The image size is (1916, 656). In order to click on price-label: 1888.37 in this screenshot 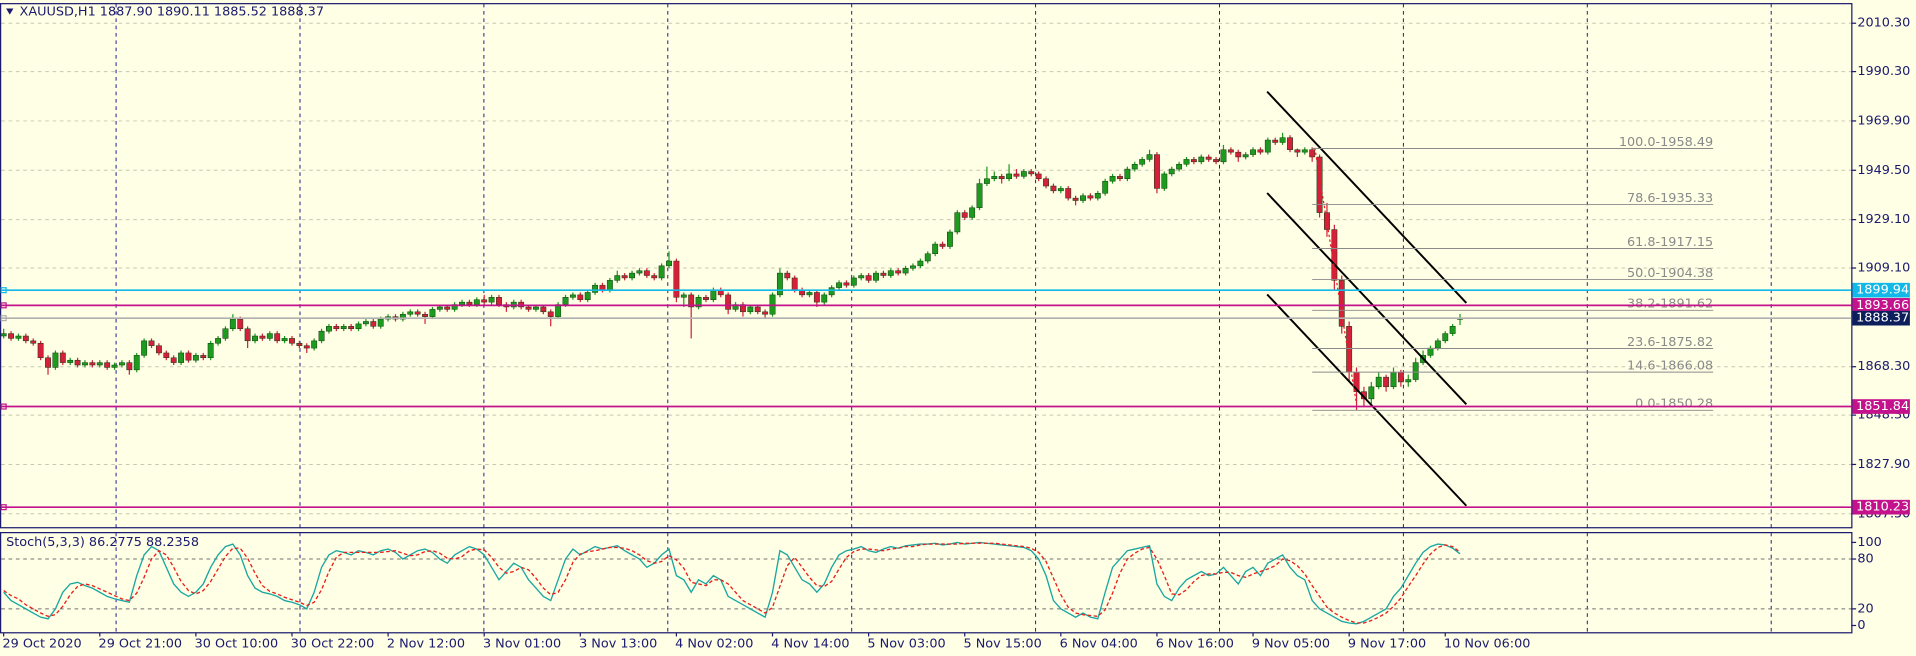, I will do `click(1882, 318)`.